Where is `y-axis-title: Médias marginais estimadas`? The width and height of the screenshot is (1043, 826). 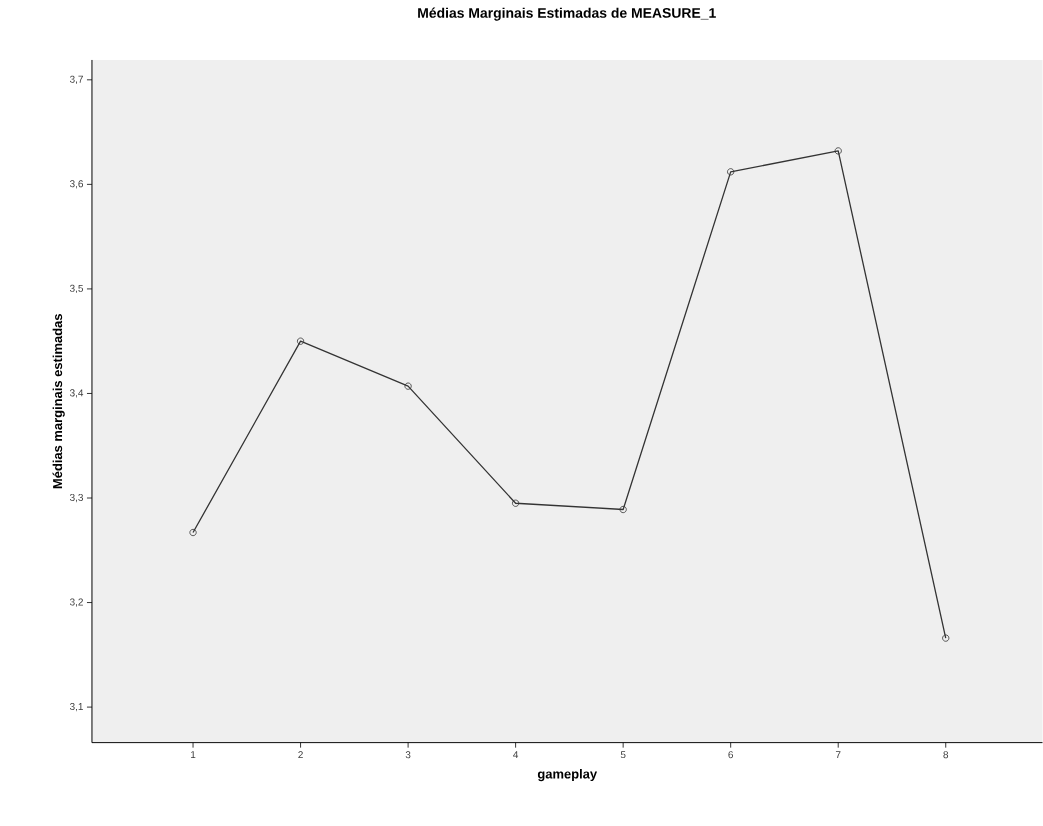
y-axis-title: Médias marginais estimadas is located at coordinates (58, 401).